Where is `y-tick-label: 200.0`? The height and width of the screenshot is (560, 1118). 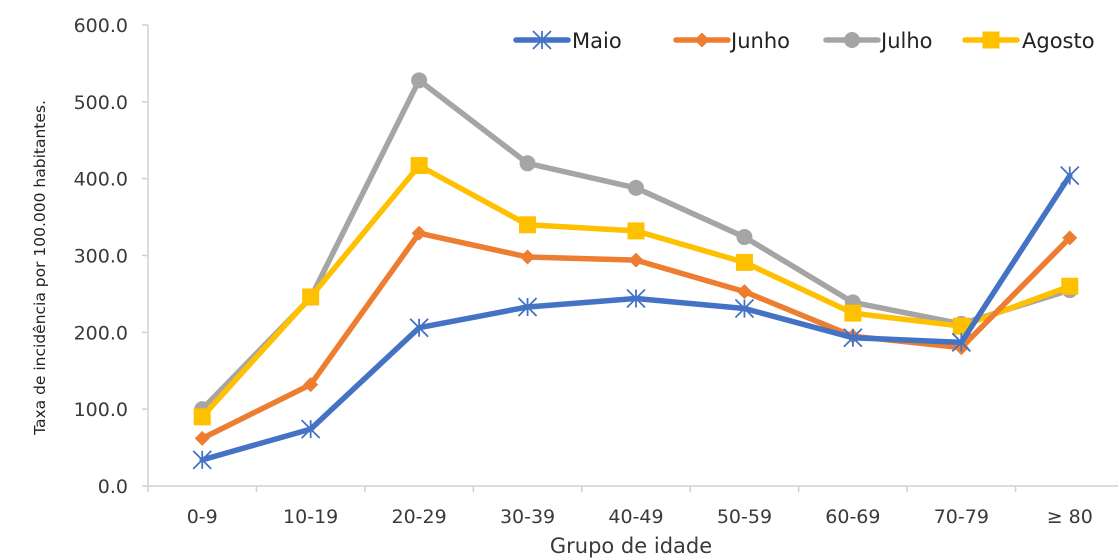 y-tick-label: 200.0 is located at coordinates (101, 333).